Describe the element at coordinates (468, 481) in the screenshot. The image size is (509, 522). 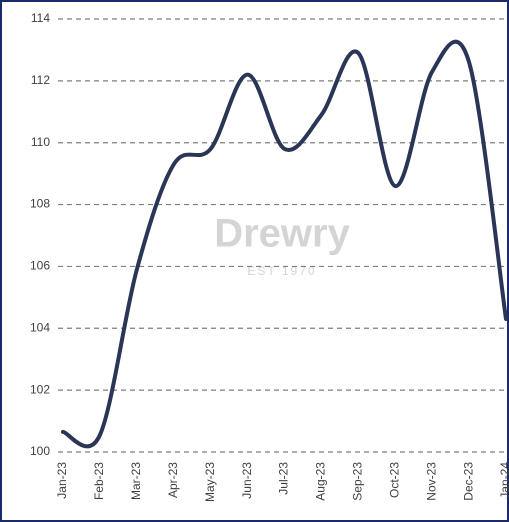
I see `x-tick-label: Dec-23` at that location.